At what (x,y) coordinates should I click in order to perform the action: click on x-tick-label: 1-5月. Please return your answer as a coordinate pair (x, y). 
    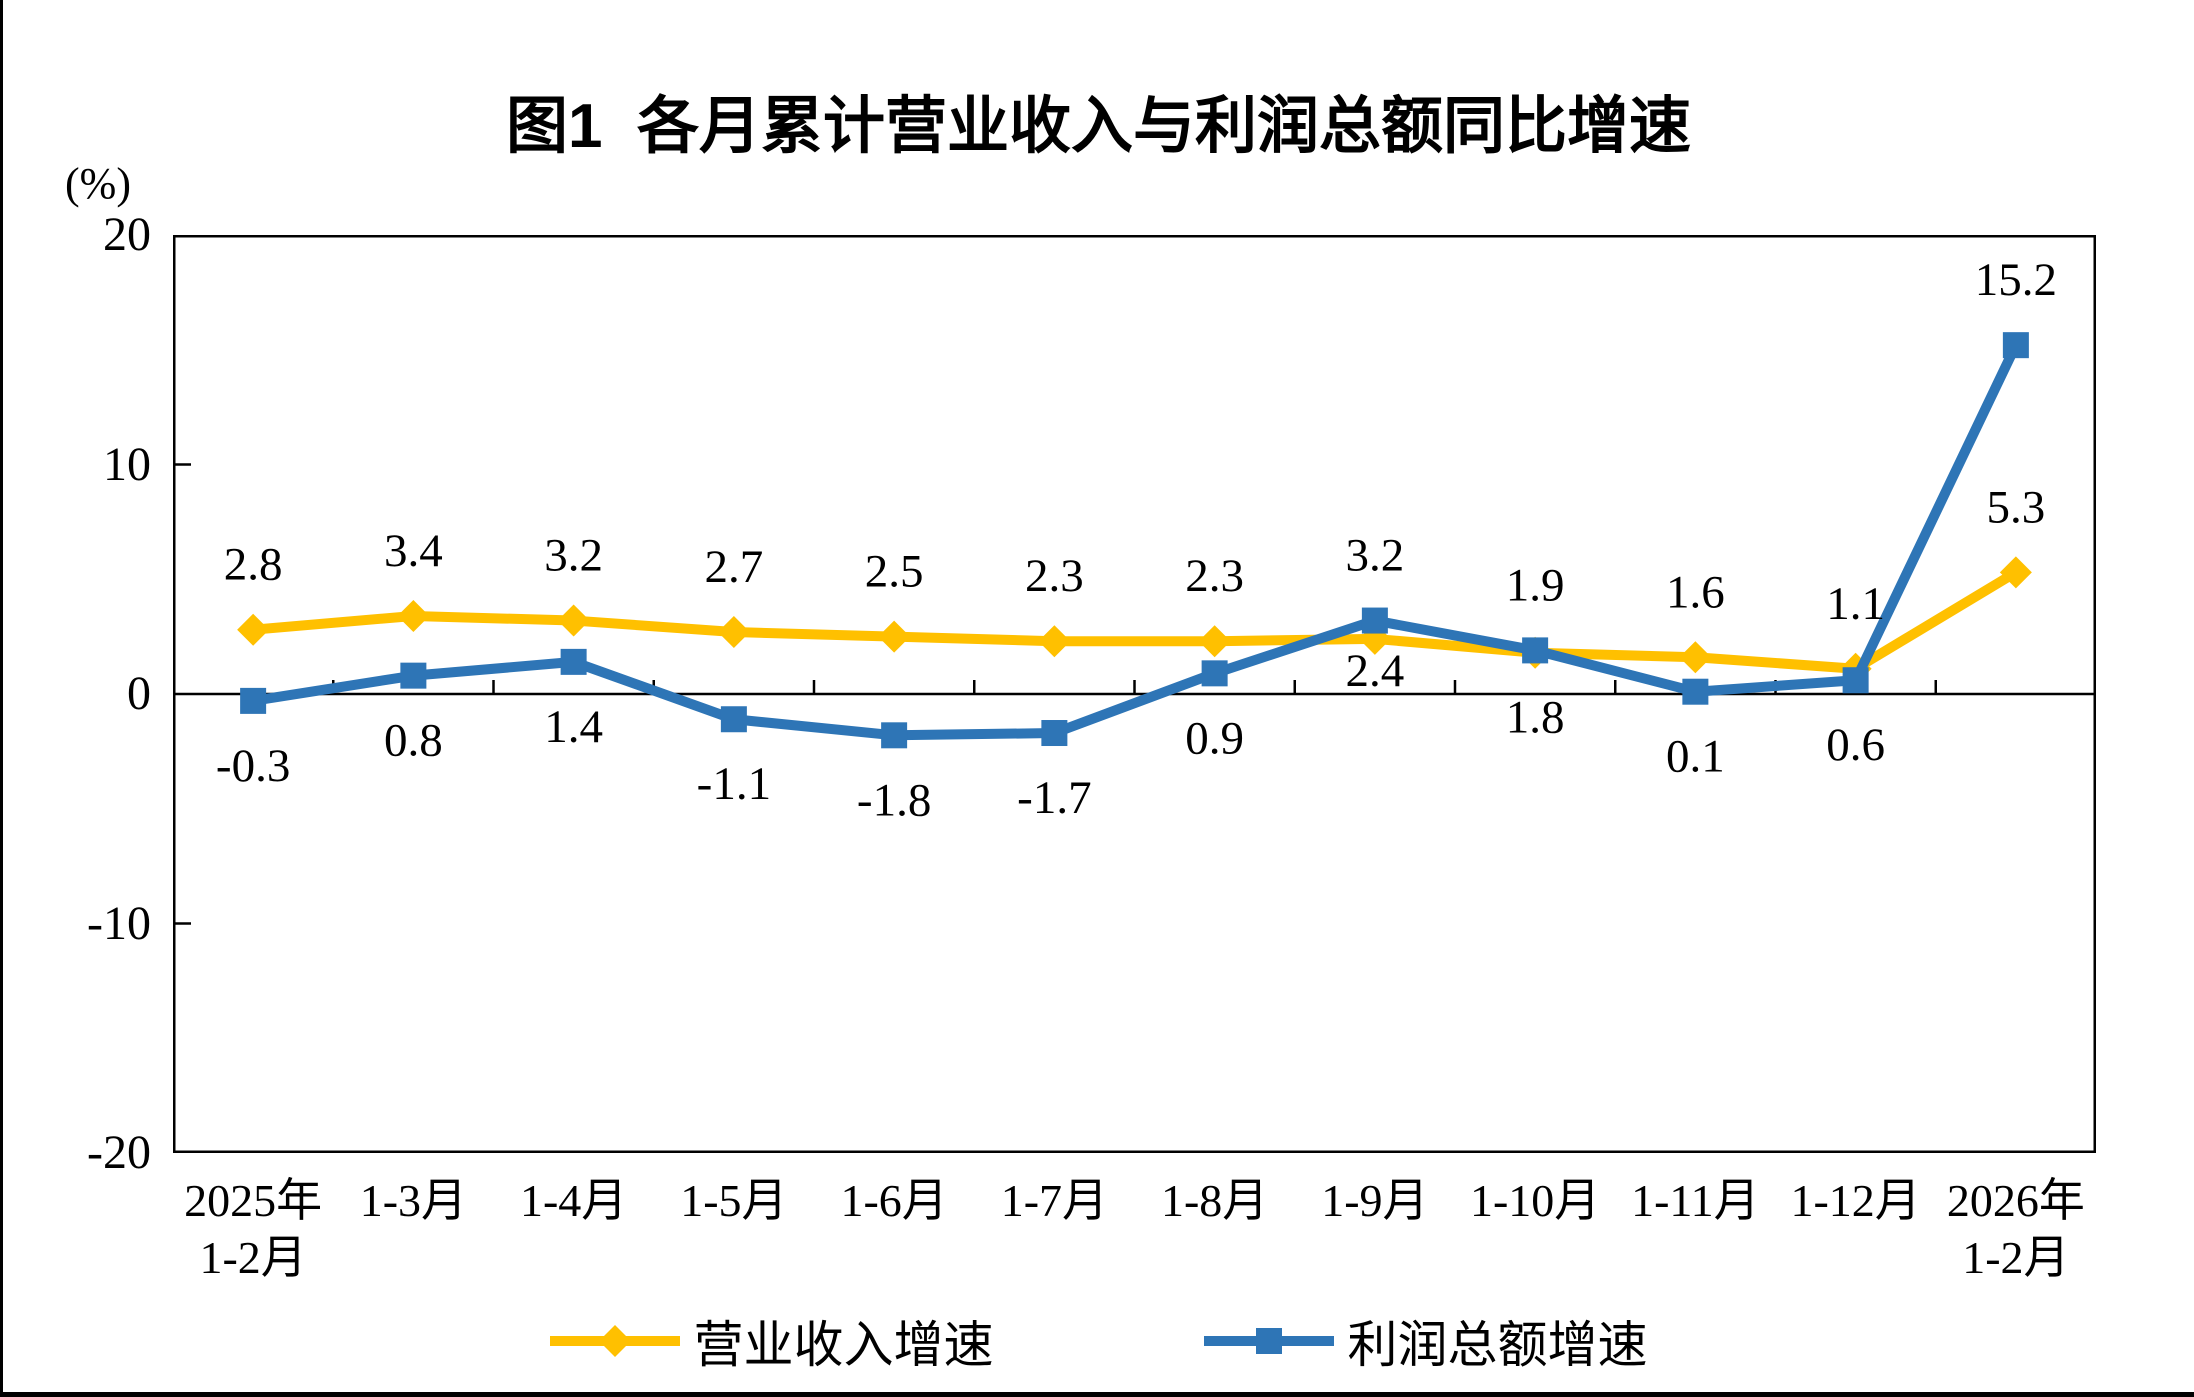
    Looking at the image, I should click on (734, 1200).